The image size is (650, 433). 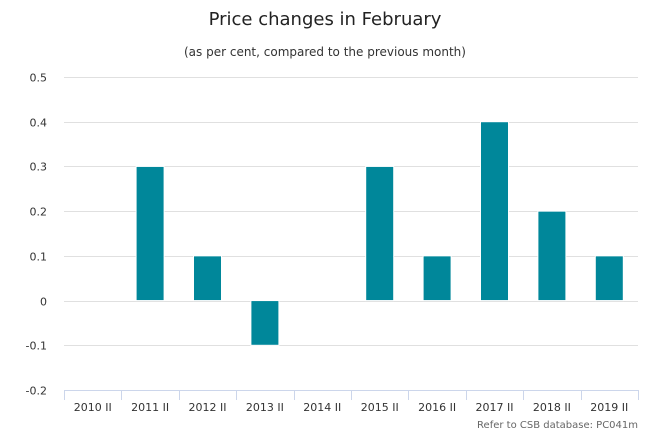 I want to click on bar-2012-ii, so click(x=207, y=278).